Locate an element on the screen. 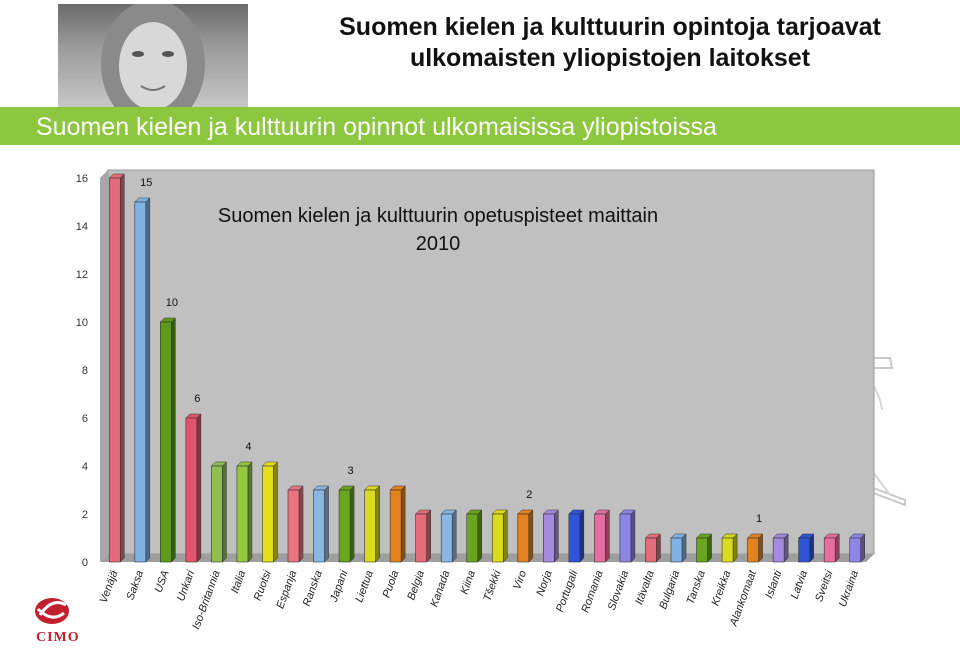 Image resolution: width=960 pixels, height=650 pixels. cimo-logo-text: CIMO is located at coordinates (58, 637).